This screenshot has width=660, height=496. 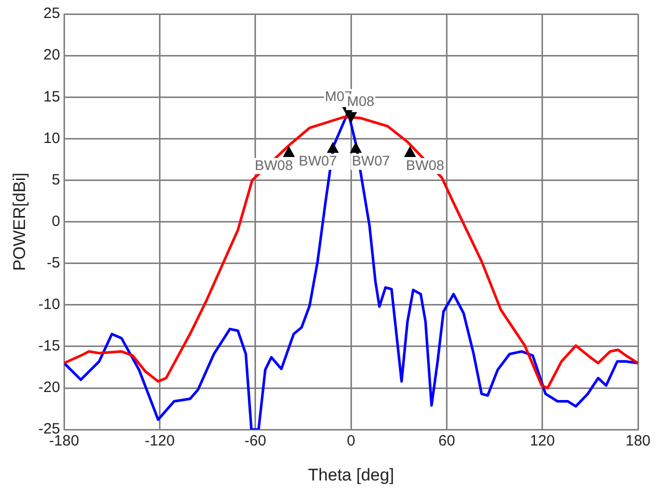 What do you see at coordinates (51, 13) in the screenshot?
I see `y-tick-label: 25` at bounding box center [51, 13].